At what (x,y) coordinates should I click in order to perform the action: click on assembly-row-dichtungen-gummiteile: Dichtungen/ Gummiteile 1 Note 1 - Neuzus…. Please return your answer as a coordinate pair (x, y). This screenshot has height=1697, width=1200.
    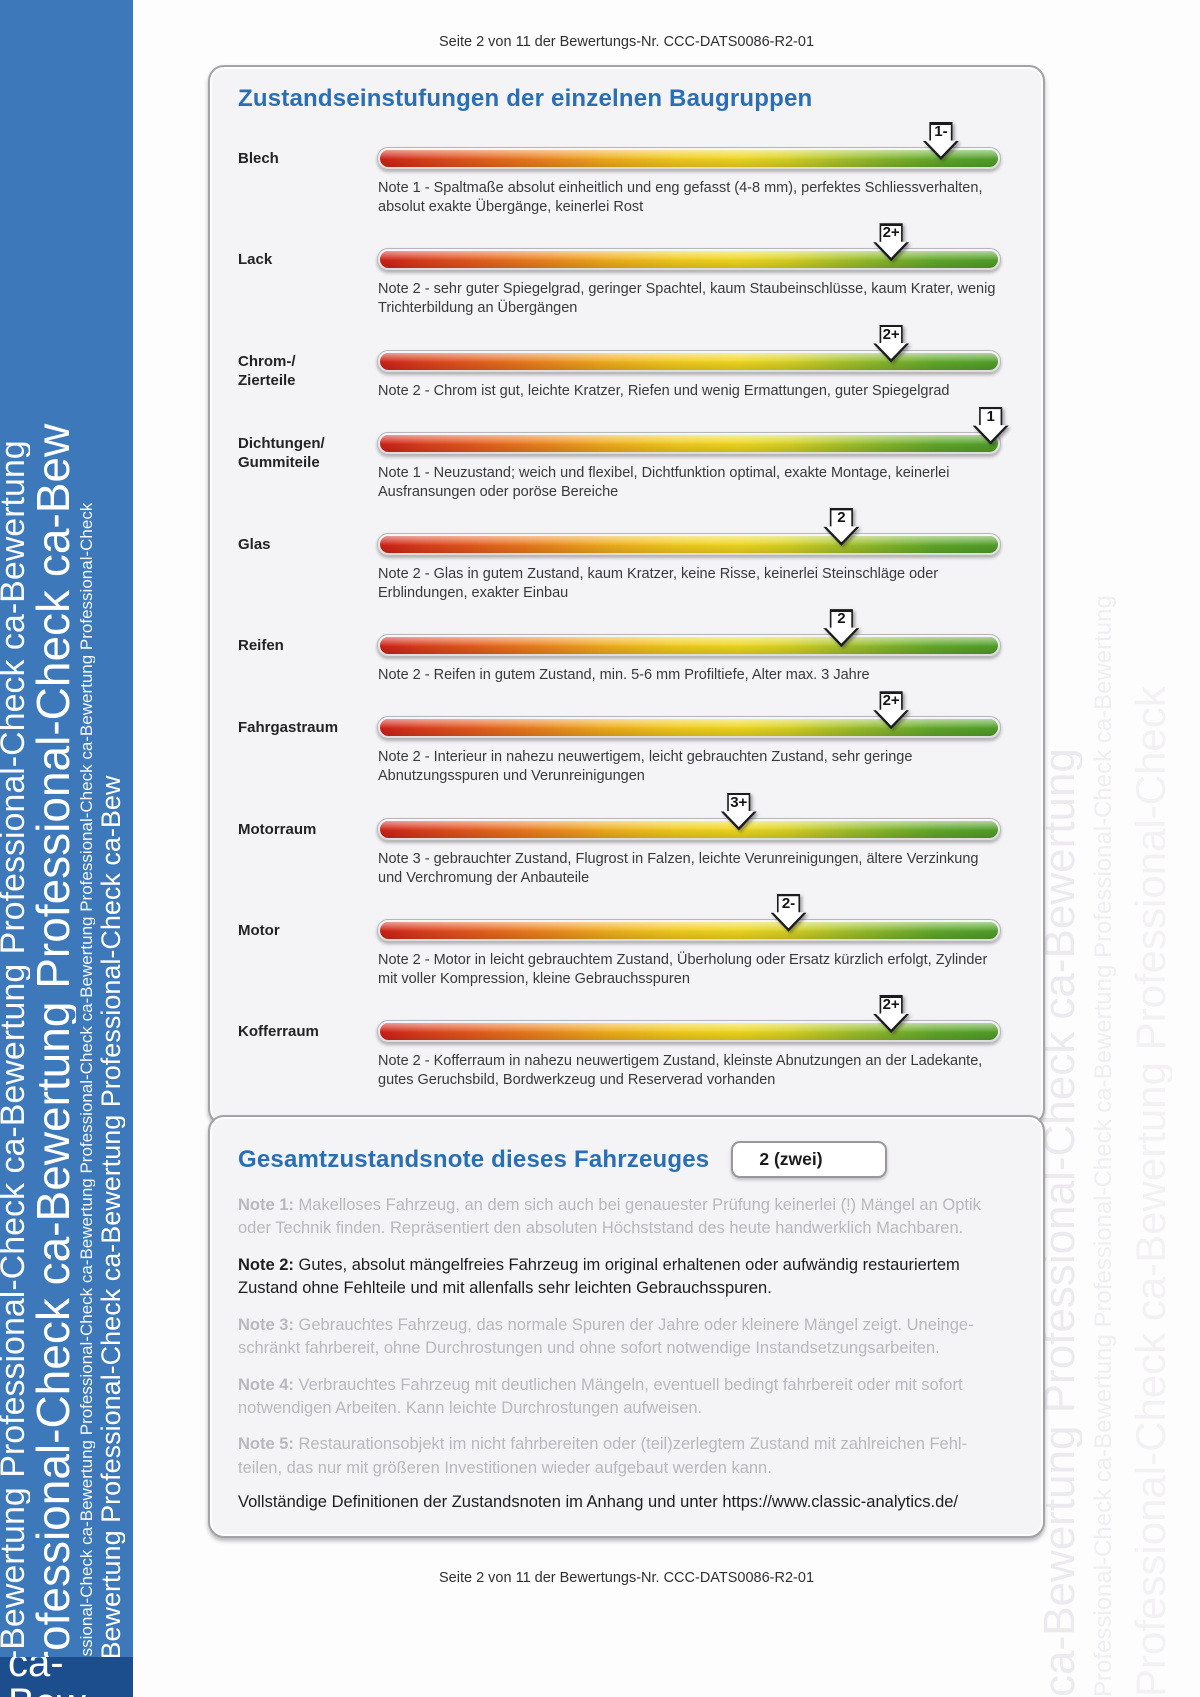
    Looking at the image, I should click on (623, 455).